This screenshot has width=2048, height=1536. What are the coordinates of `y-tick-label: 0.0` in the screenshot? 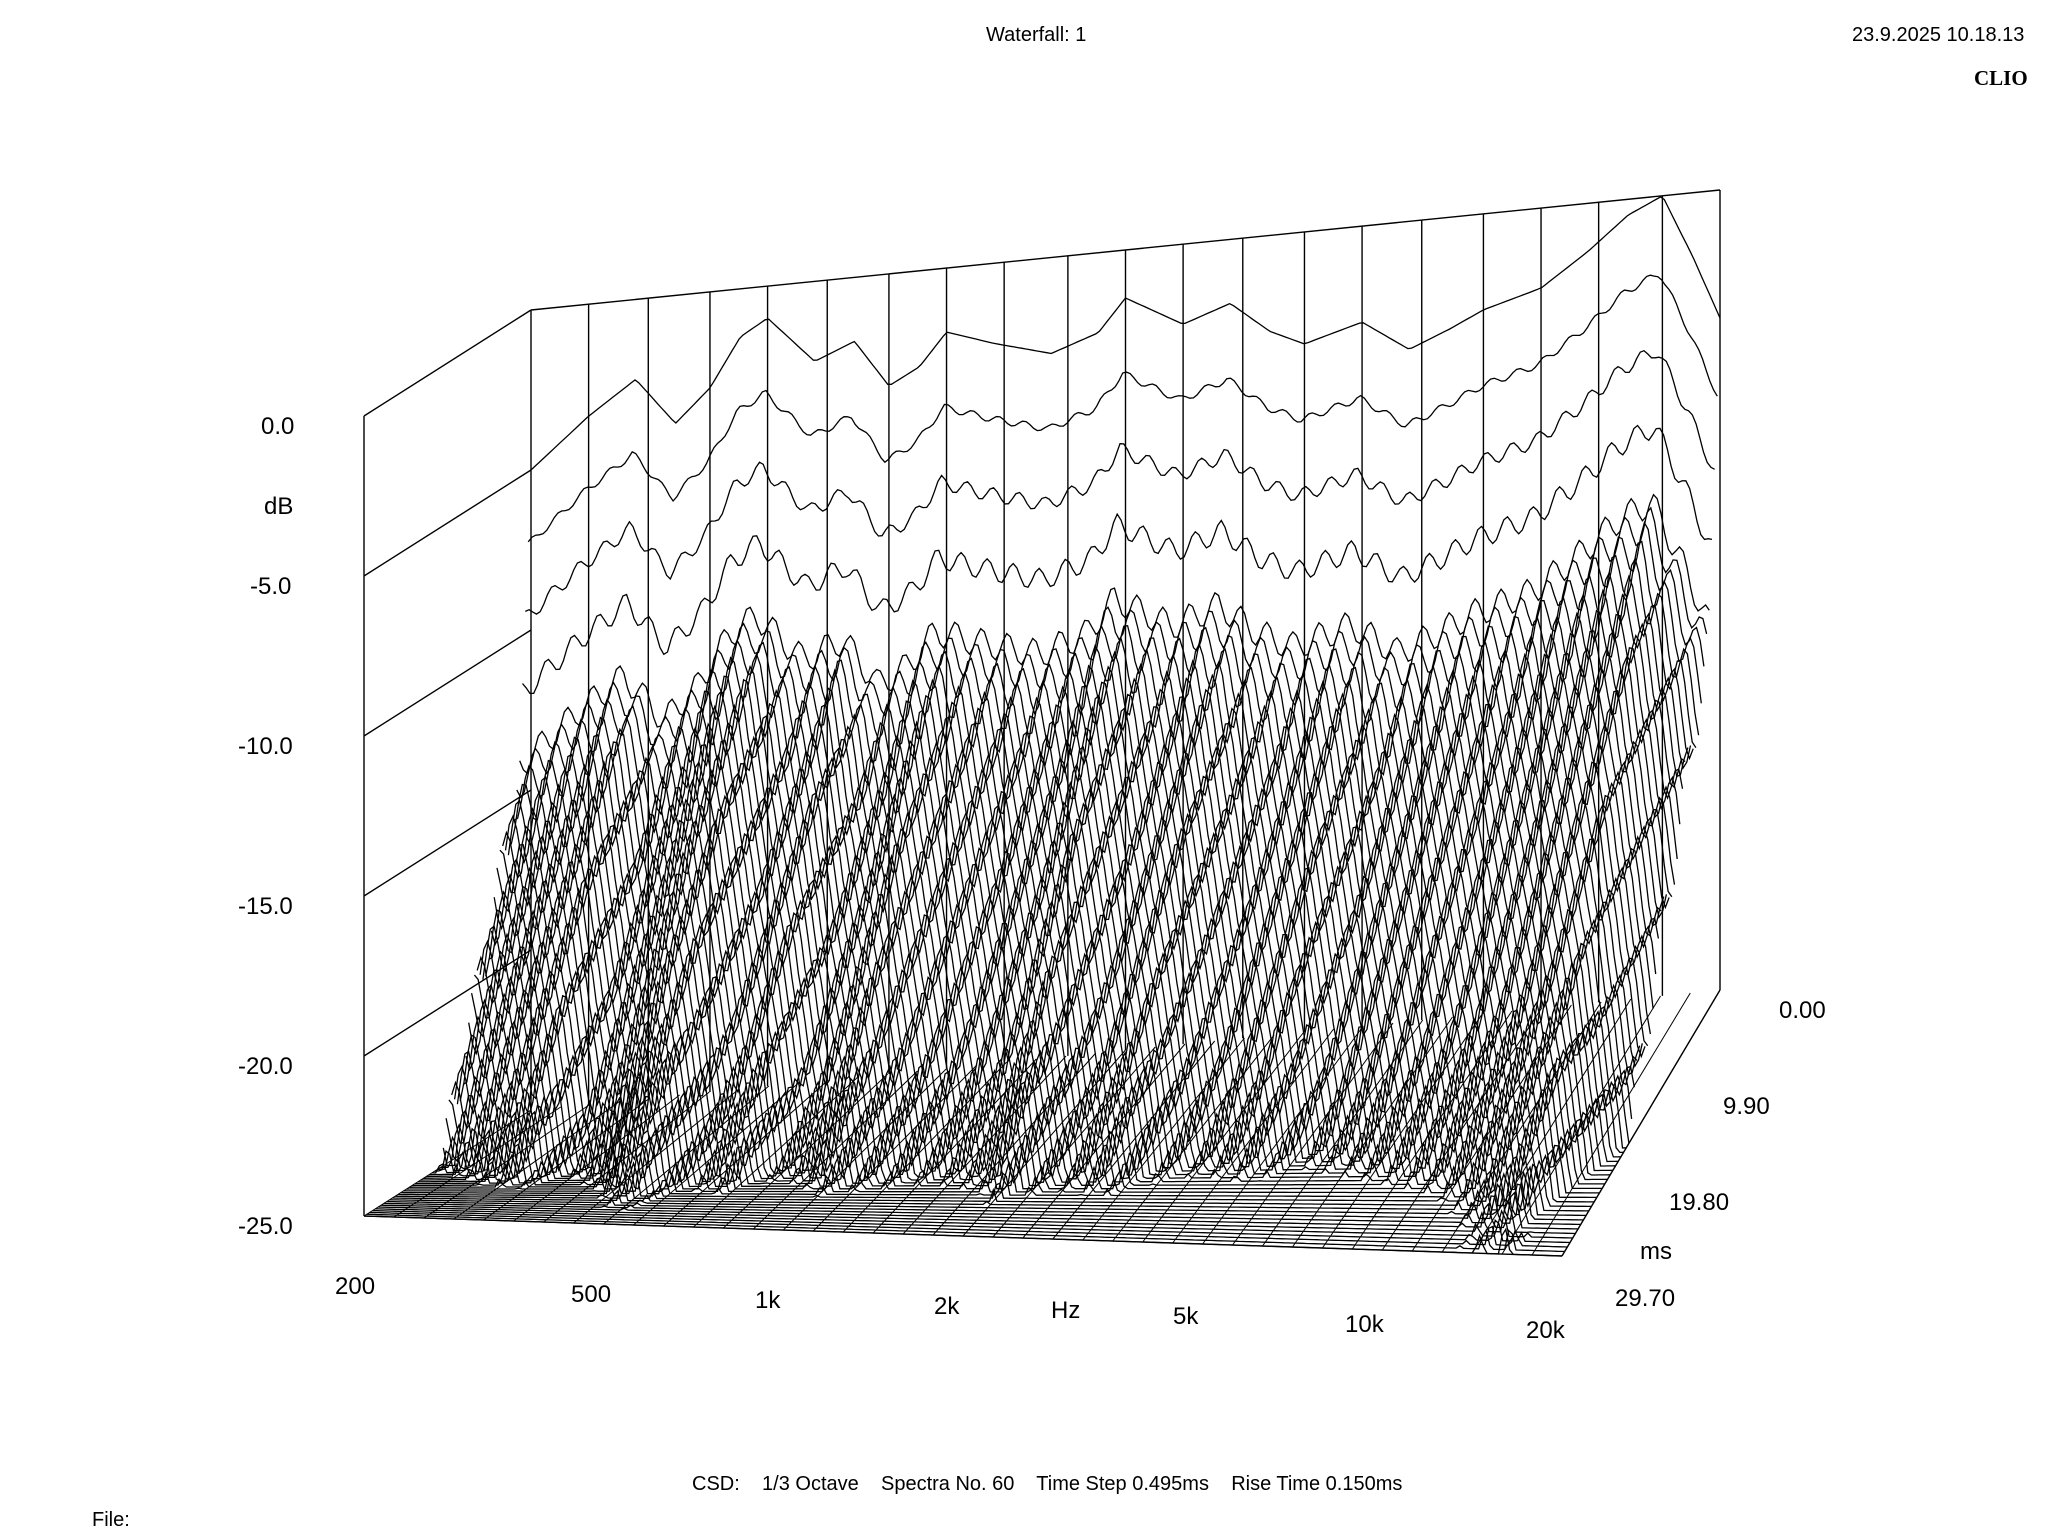 It's located at (278, 426).